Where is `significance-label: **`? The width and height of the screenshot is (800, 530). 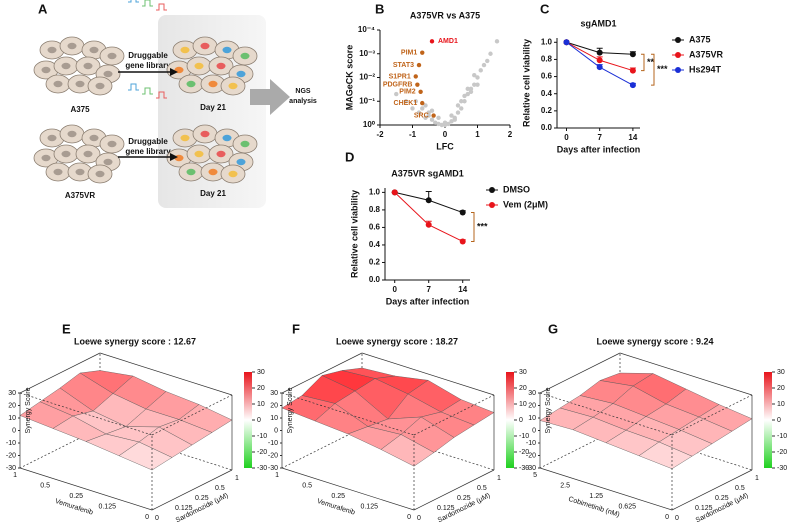 significance-label: ** is located at coordinates (651, 62).